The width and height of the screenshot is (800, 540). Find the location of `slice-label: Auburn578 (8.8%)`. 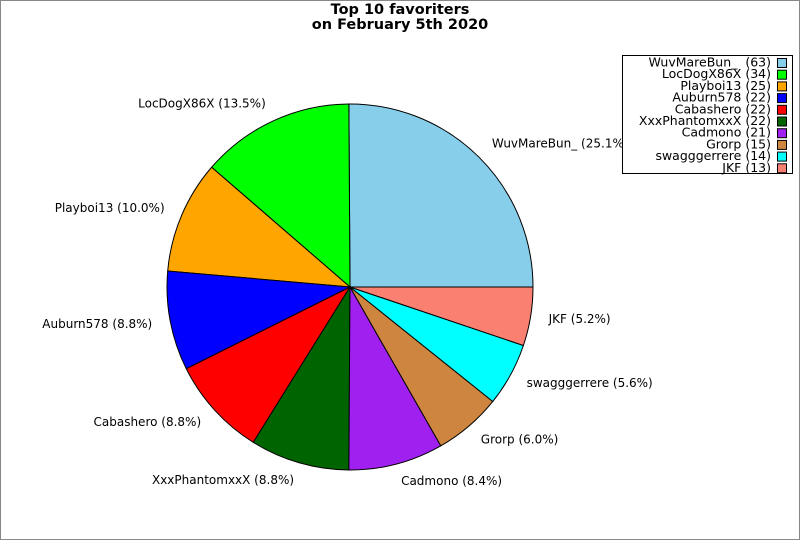

slice-label: Auburn578 (8.8%) is located at coordinates (97, 324).